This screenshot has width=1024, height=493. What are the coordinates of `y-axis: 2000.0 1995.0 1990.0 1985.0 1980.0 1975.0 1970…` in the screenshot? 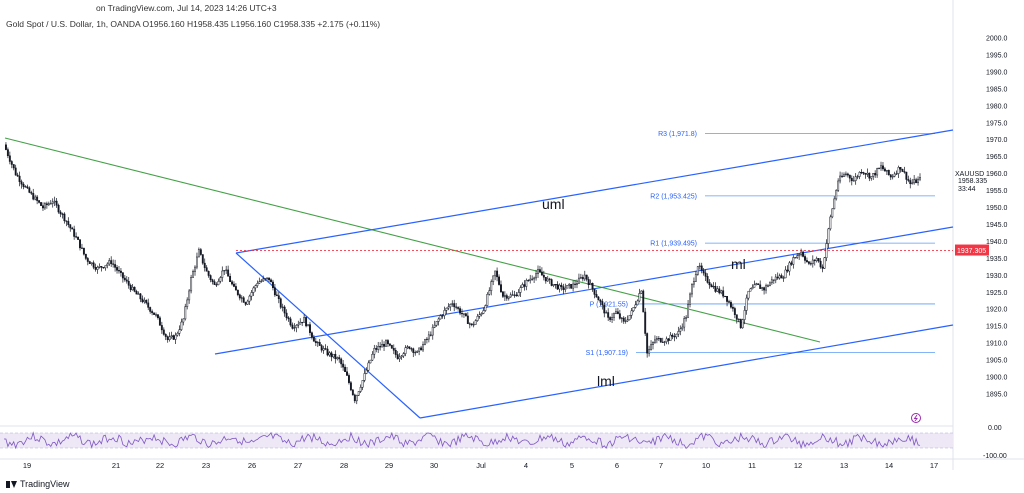 It's located at (997, 217).